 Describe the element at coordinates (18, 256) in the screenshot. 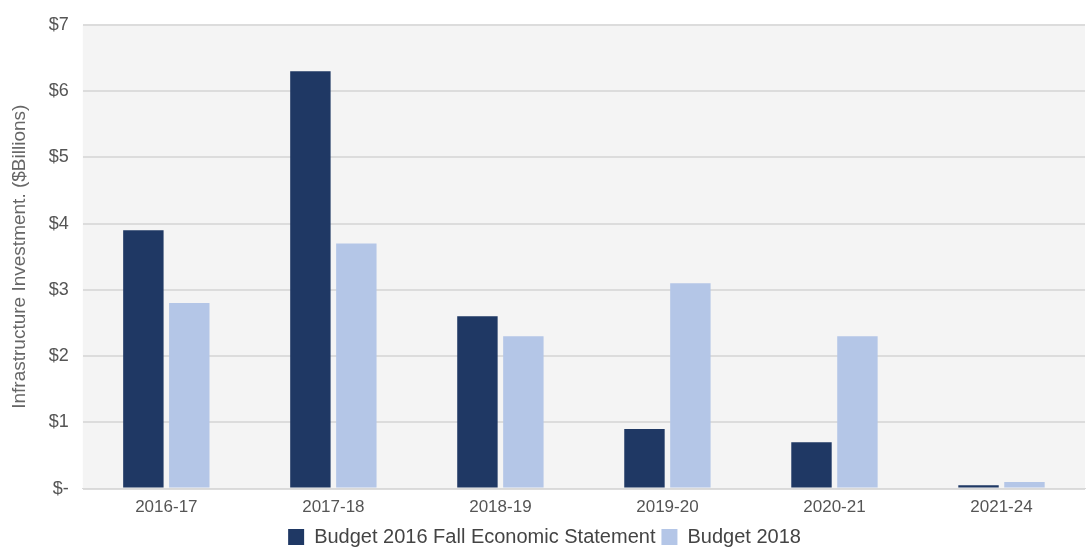

I see `y-axis-title: Infrastructure Investment. ($Billions)` at that location.